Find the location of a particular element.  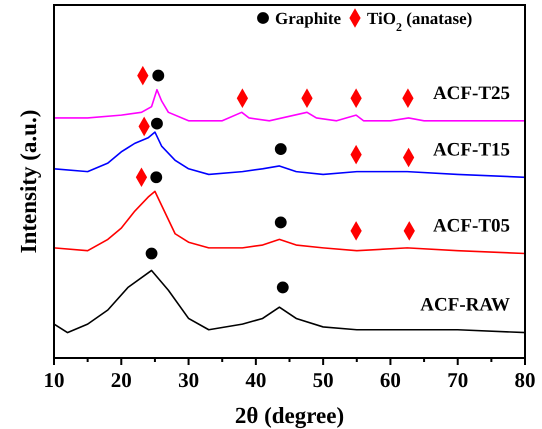

x-tick-label: 30 is located at coordinates (189, 380).